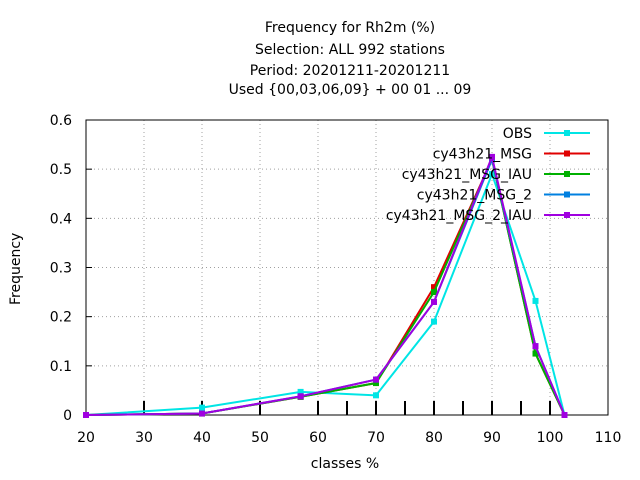 The image size is (640, 480). I want to click on x-tick-label: 90, so click(492, 438).